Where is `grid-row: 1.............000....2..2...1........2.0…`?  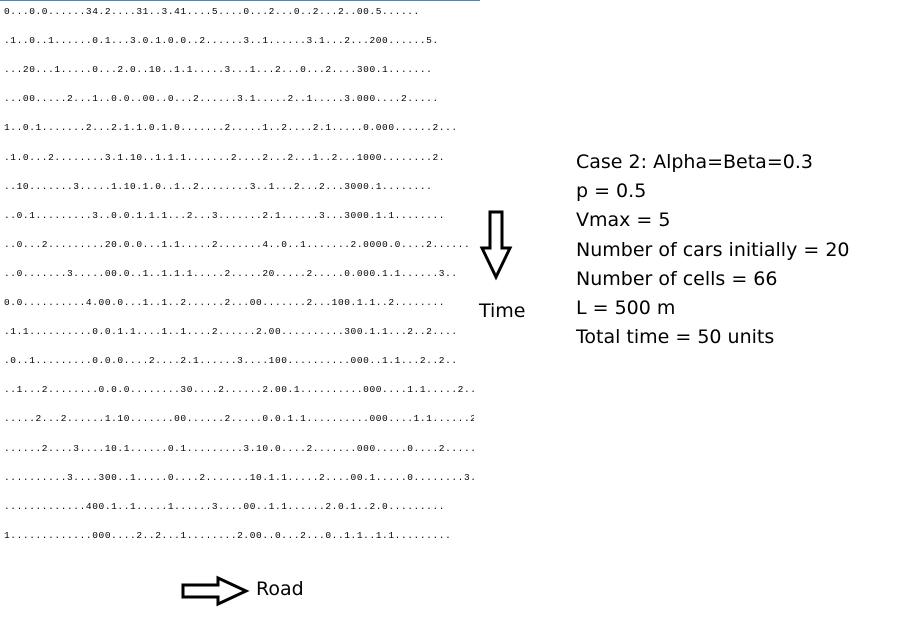
grid-row: 1.............000....2..2...1........2.0… is located at coordinates (228, 535).